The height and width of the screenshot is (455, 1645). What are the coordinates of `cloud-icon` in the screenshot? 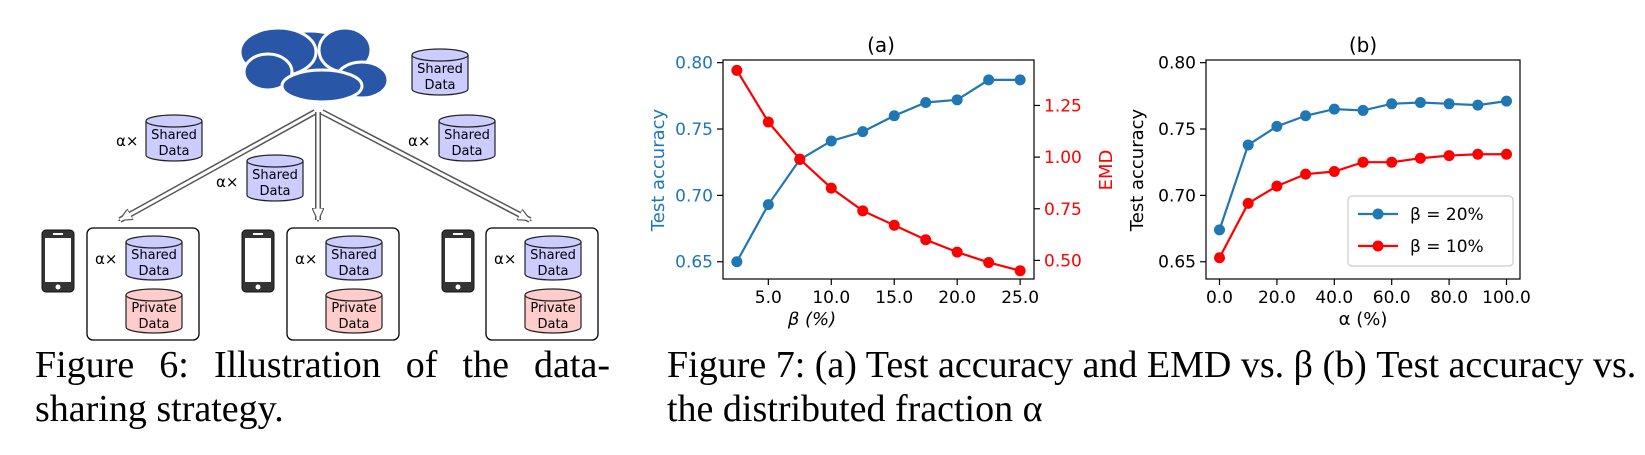 It's located at (314, 65).